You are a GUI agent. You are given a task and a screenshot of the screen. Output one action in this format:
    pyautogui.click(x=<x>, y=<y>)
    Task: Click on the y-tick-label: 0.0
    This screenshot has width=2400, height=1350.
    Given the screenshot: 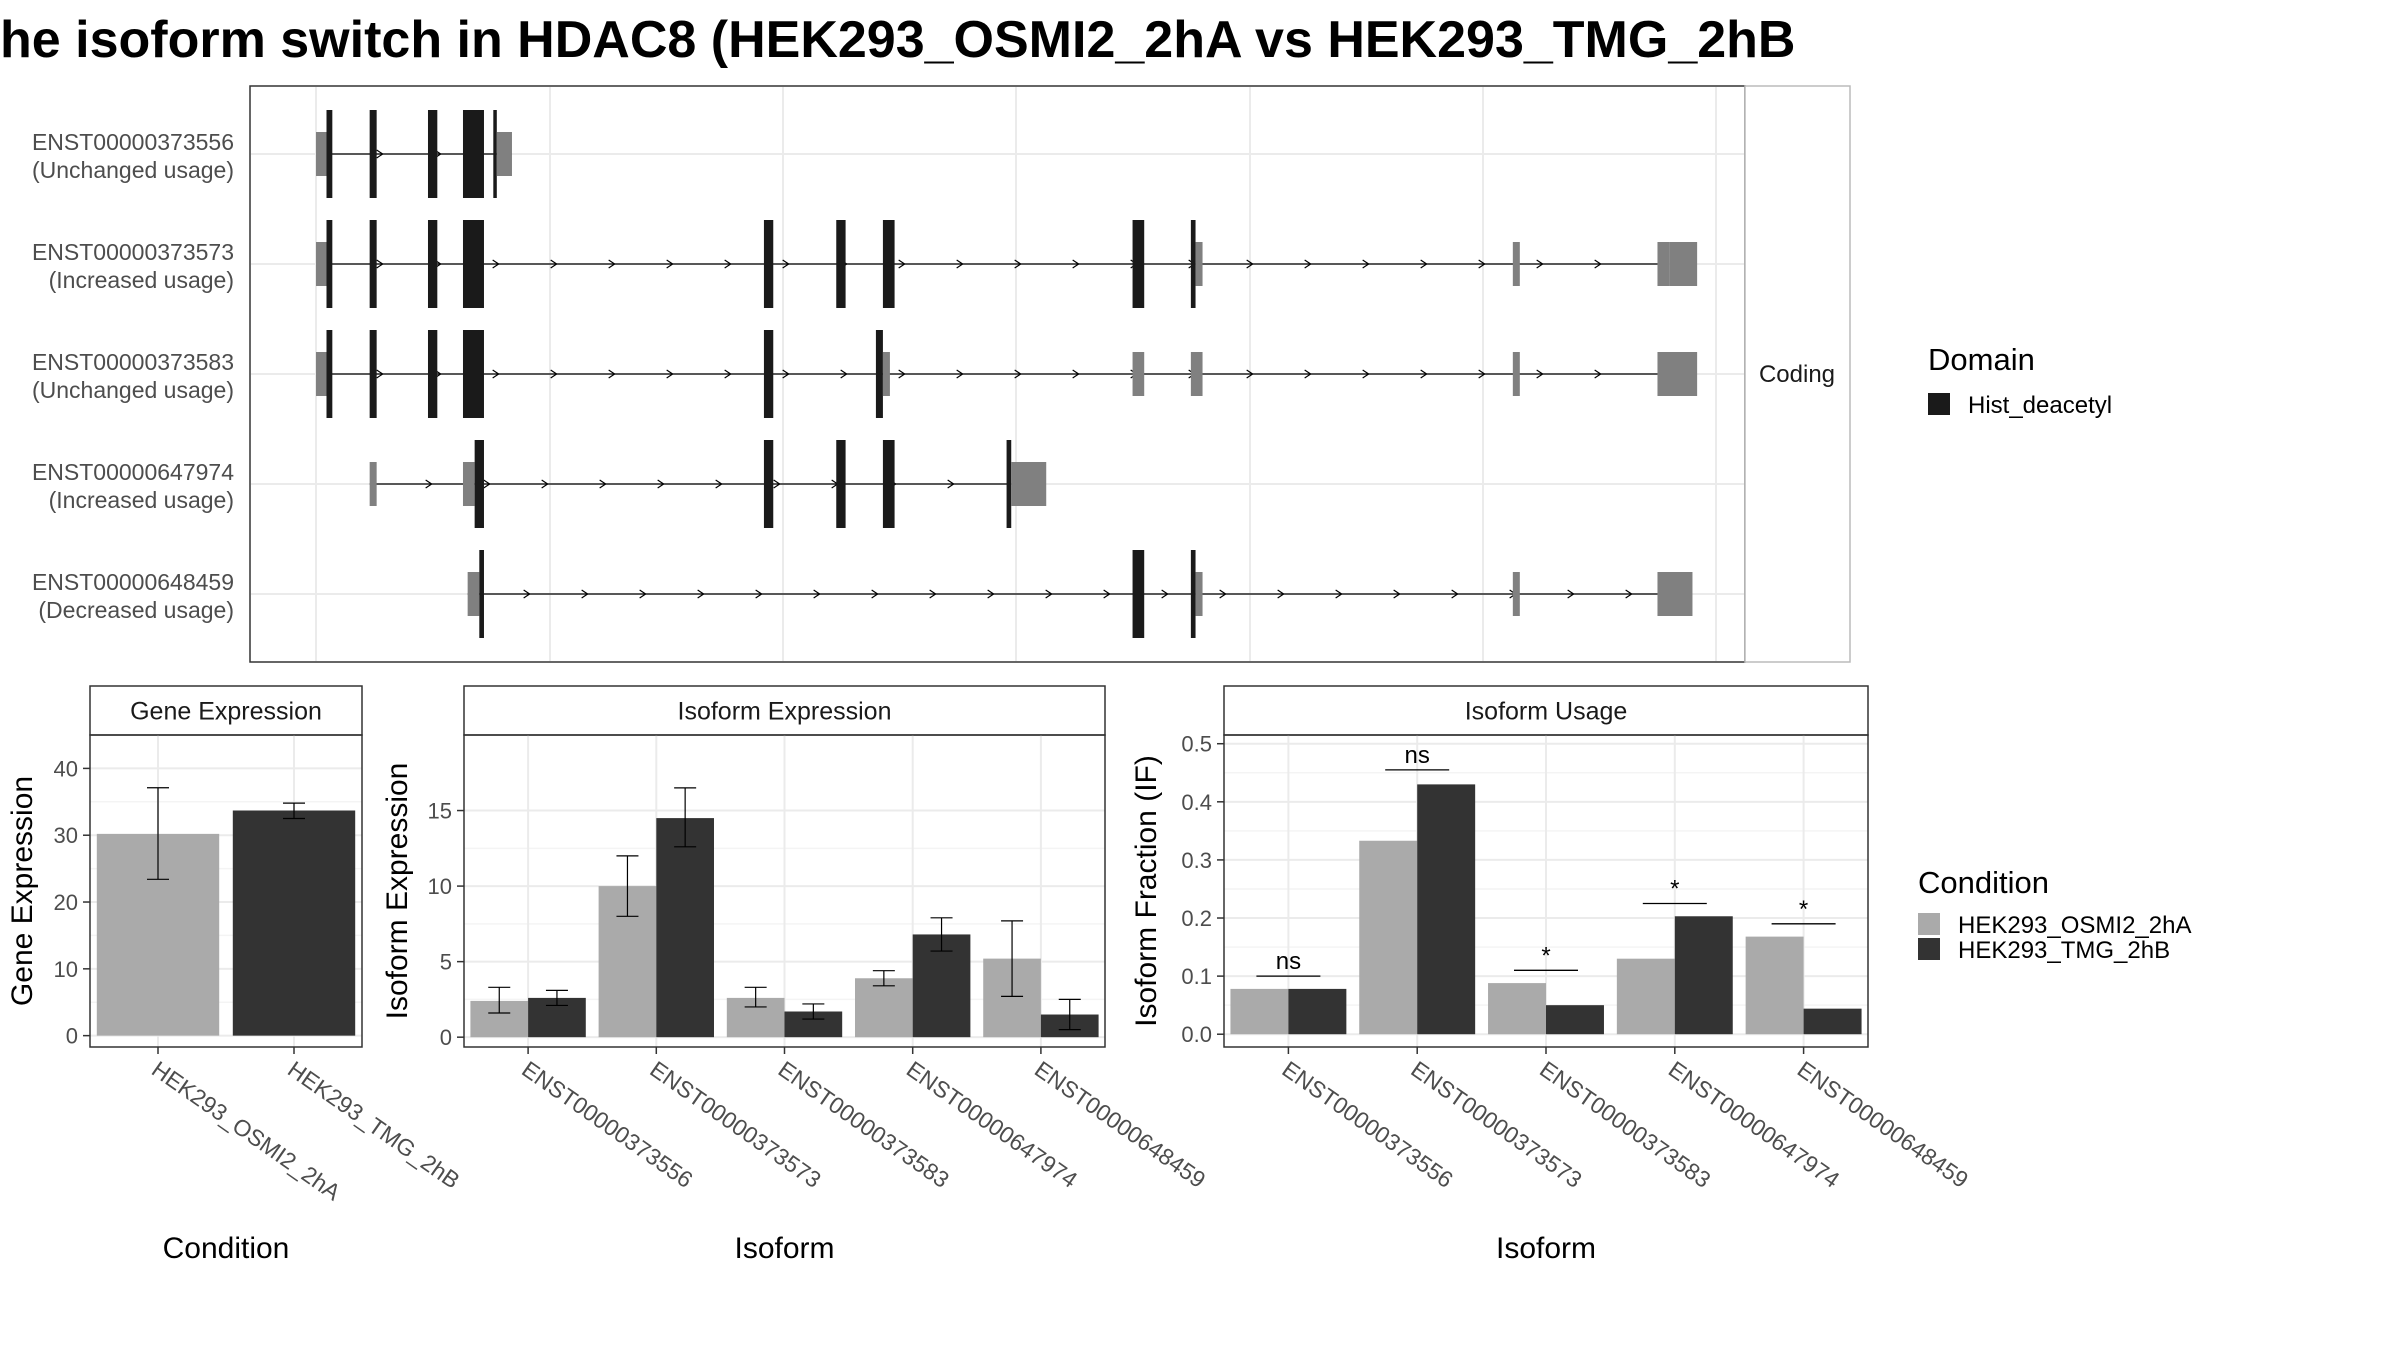 What is the action you would take?
    pyautogui.click(x=1196, y=1034)
    